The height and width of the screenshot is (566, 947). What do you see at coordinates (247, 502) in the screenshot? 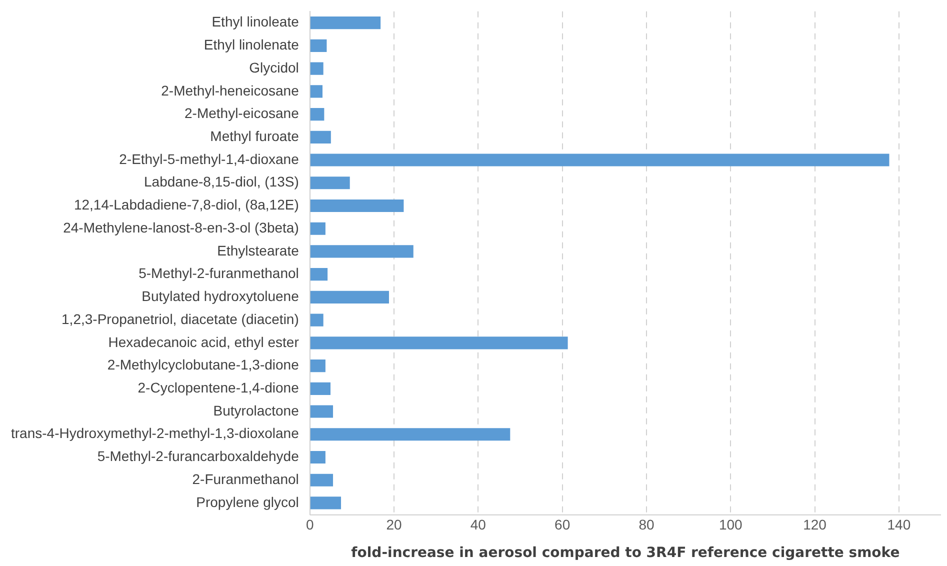
I see `y-tick-label: Propylene glycol` at bounding box center [247, 502].